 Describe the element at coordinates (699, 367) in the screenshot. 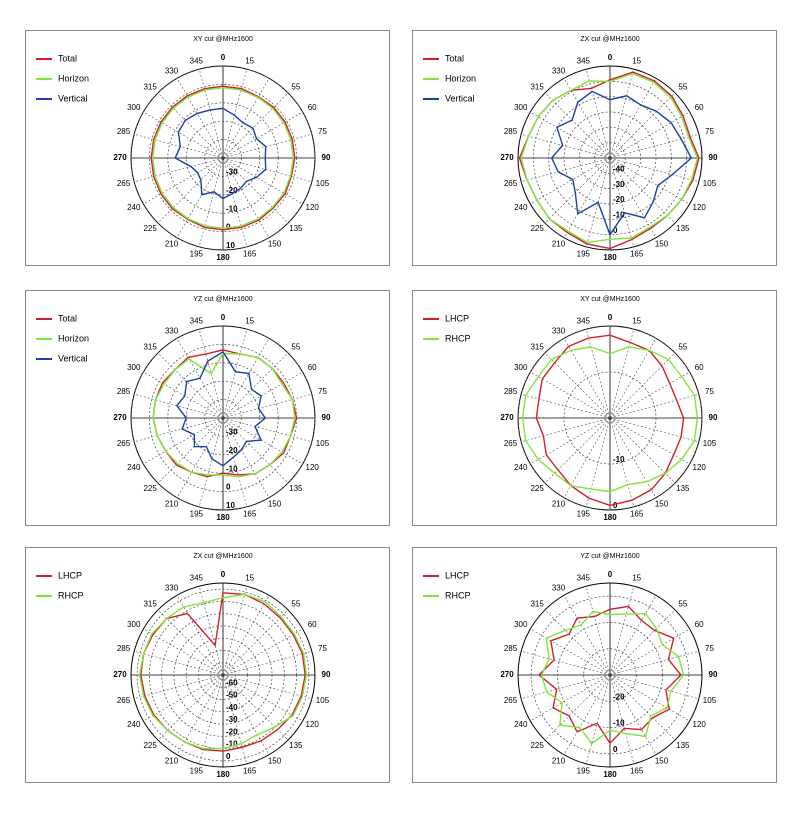

I see `theta-tick-label: 60` at that location.